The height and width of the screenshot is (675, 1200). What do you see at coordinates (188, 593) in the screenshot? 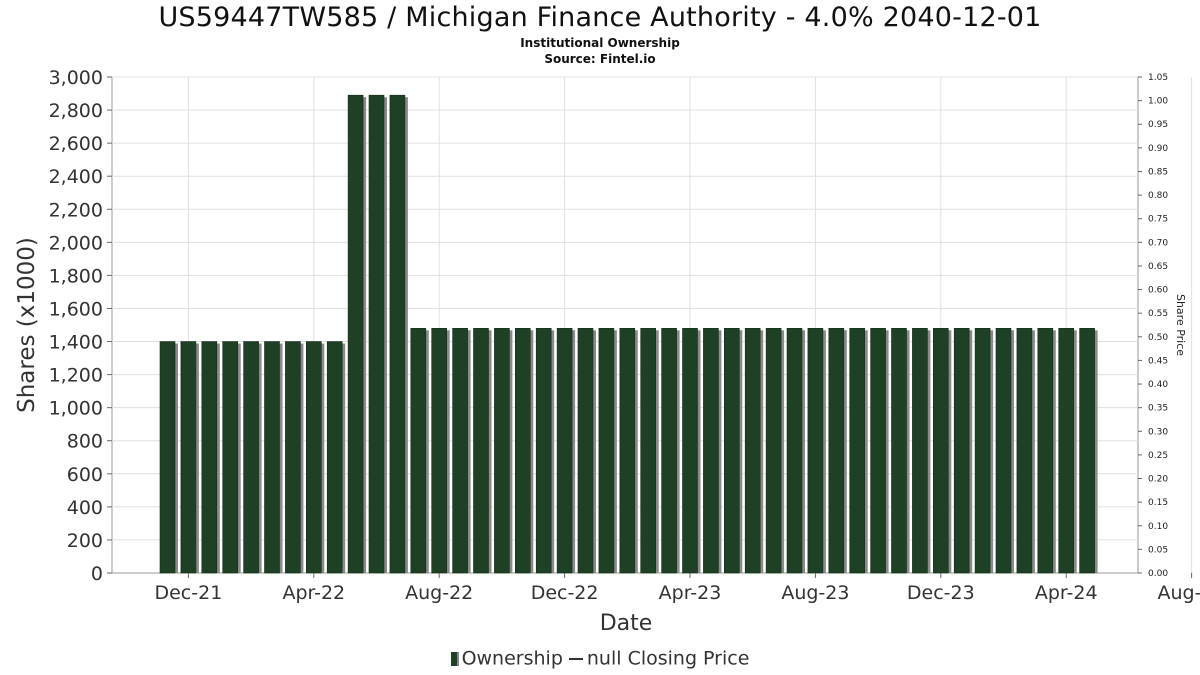
I see `x-tick-label: Dec-21` at bounding box center [188, 593].